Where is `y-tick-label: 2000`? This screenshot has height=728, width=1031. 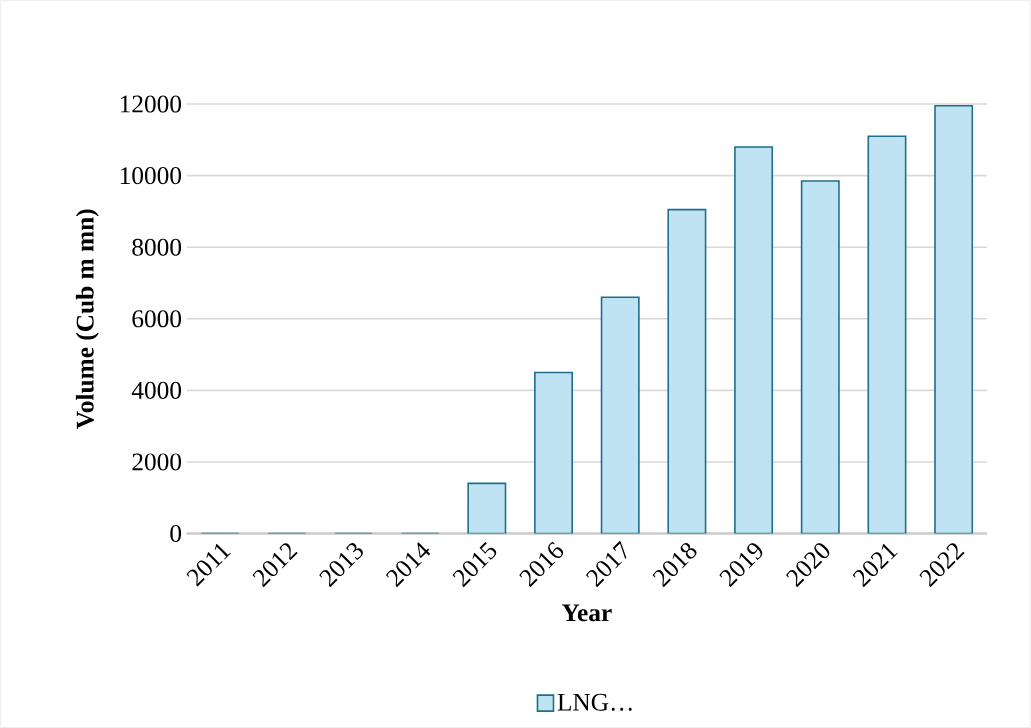 y-tick-label: 2000 is located at coordinates (157, 462).